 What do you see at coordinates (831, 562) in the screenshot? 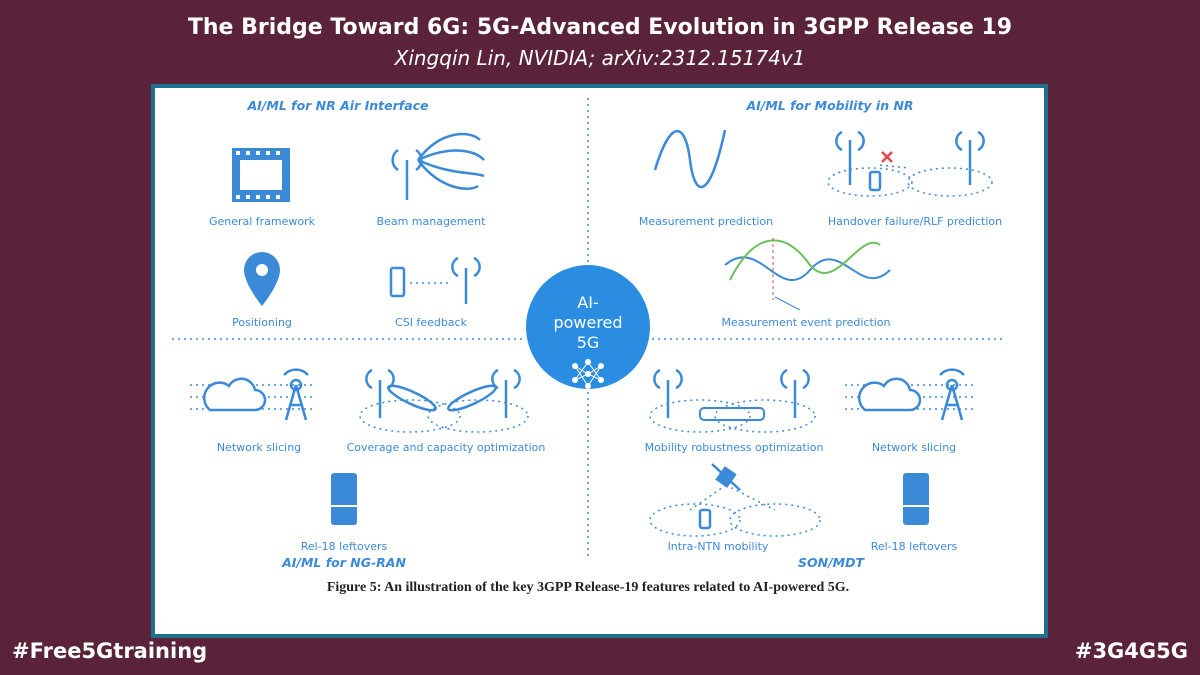
I see `section-title: SON/MDT` at bounding box center [831, 562].